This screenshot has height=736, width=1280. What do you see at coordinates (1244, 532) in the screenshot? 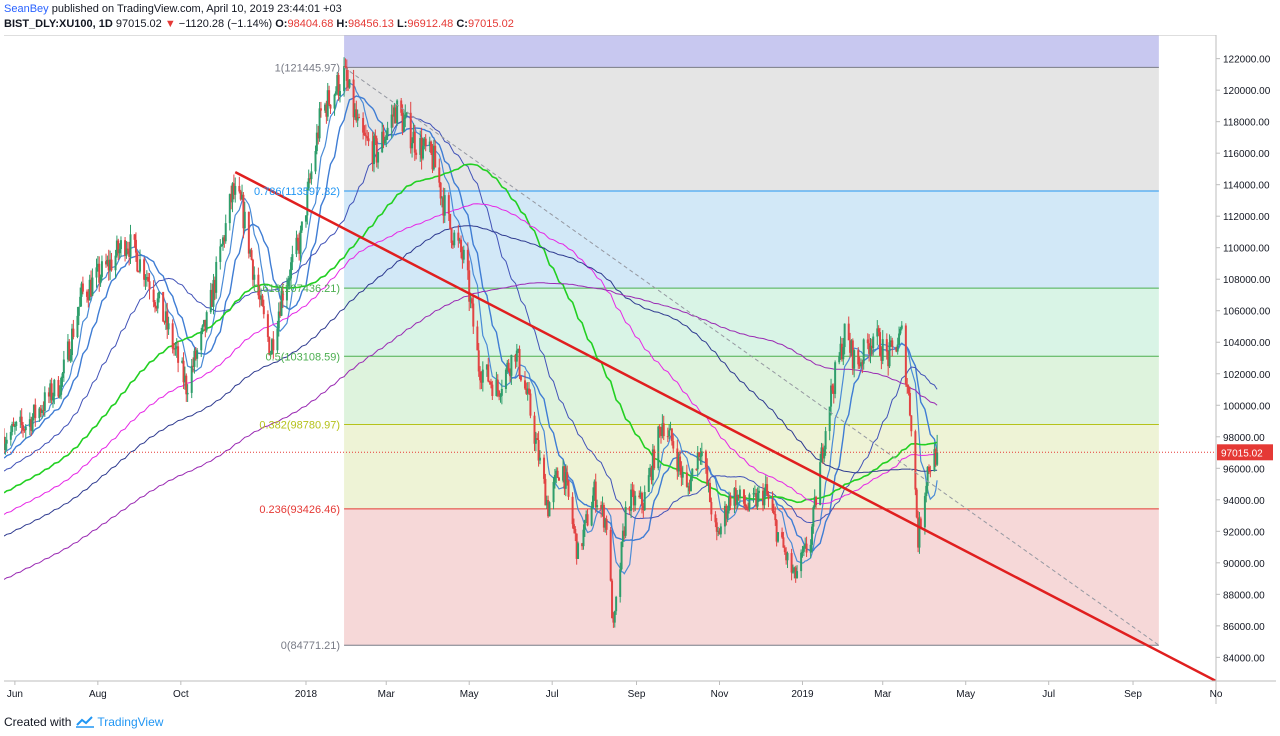
I see `y-tick-label: 92000.00` at bounding box center [1244, 532].